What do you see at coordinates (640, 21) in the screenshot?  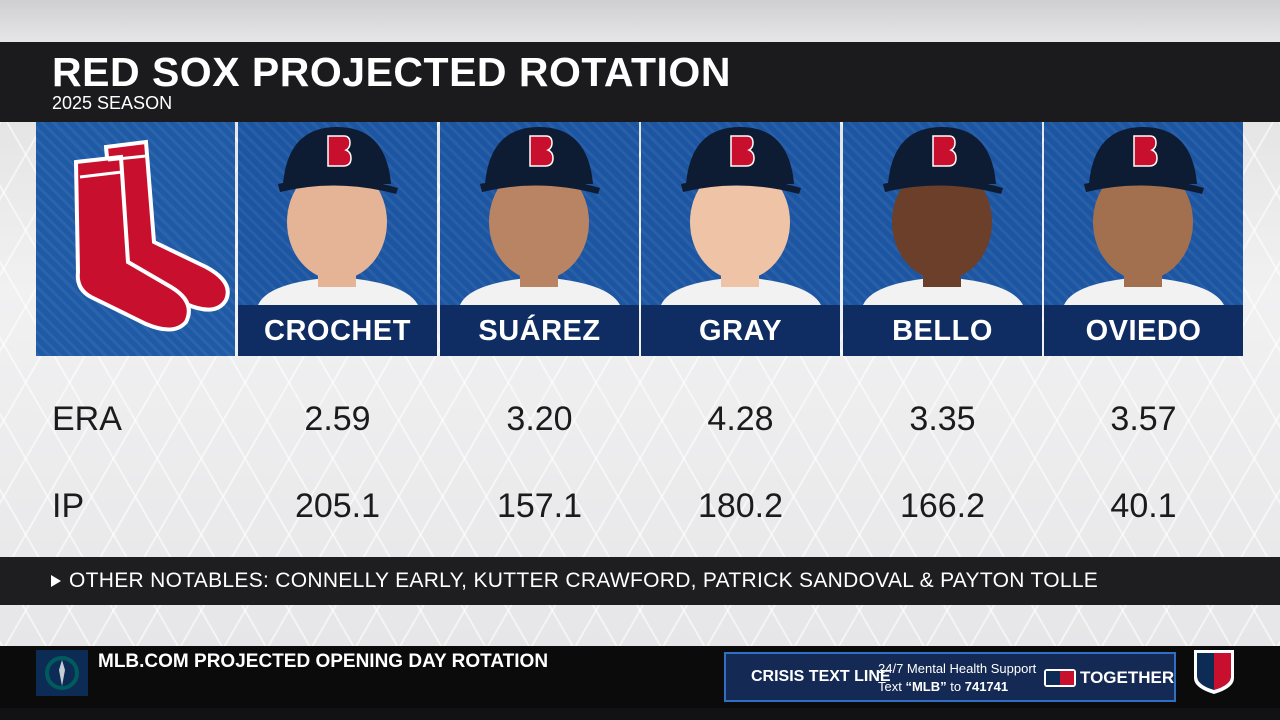 I see `top-band` at bounding box center [640, 21].